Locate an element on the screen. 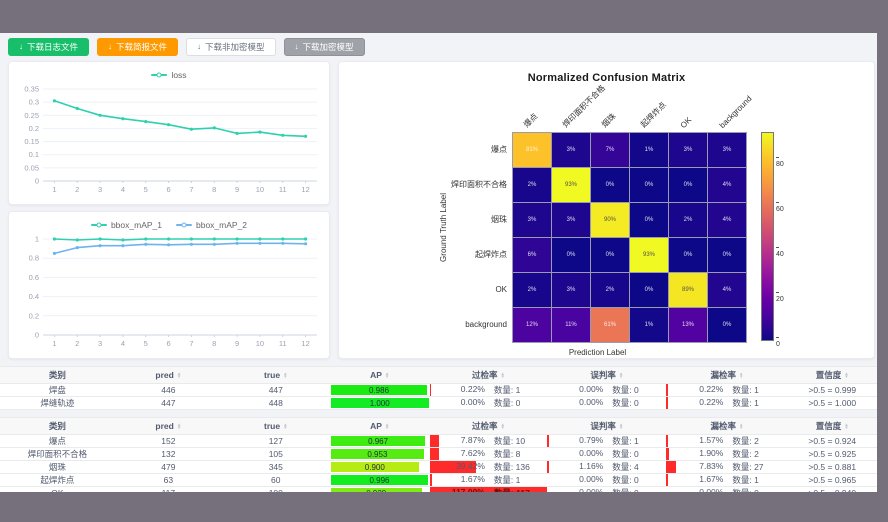 The height and width of the screenshot is (522, 888). colorbar-tick: 80 is located at coordinates (780, 161).